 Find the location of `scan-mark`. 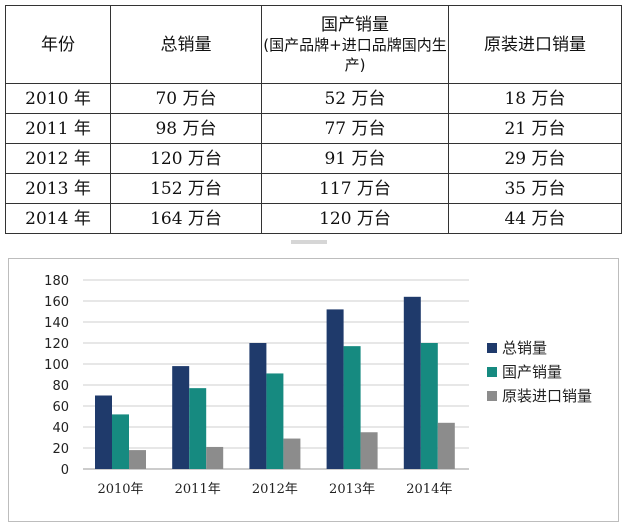

scan-mark is located at coordinates (309, 242).